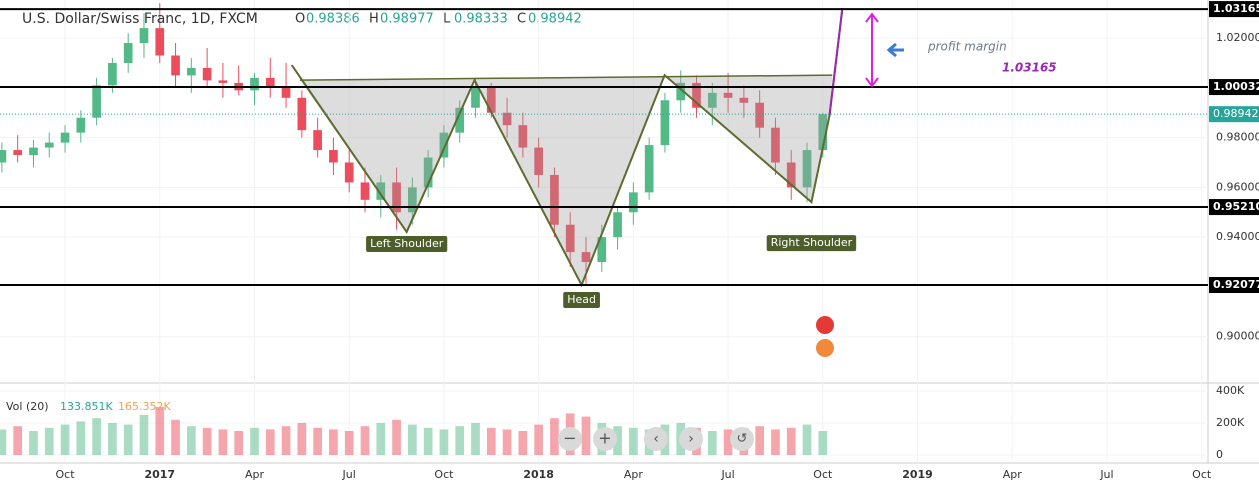 This screenshot has height=485, width=1259. What do you see at coordinates (538, 474) in the screenshot?
I see `x-tick-label: 2018` at bounding box center [538, 474].